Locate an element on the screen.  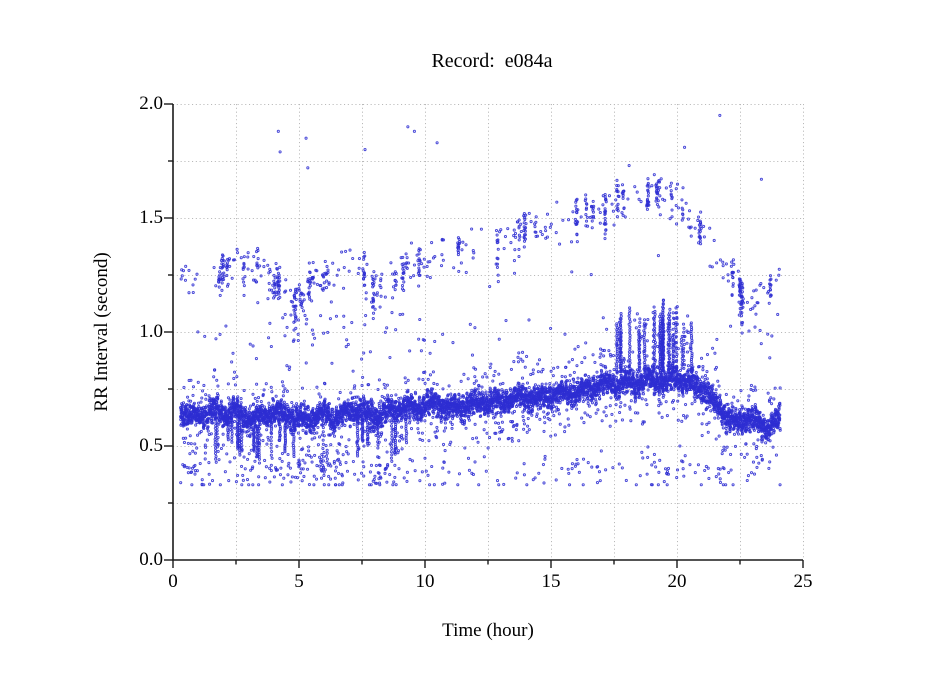
x-tick-label: 5 is located at coordinates (299, 581).